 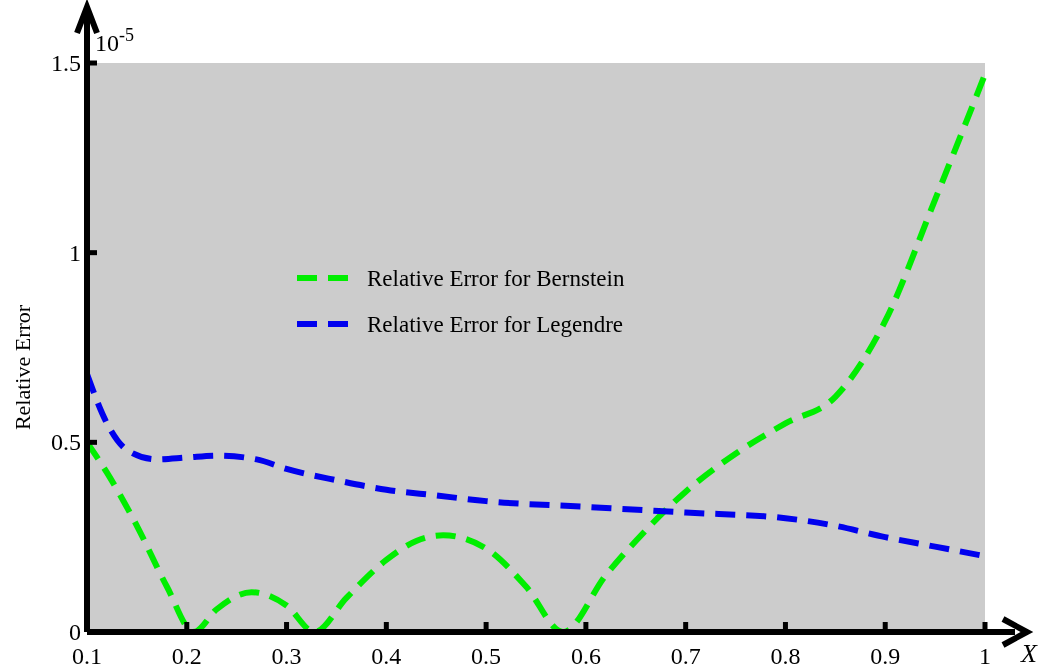 What do you see at coordinates (286, 656) in the screenshot?
I see `x-tick-label: 0.3` at bounding box center [286, 656].